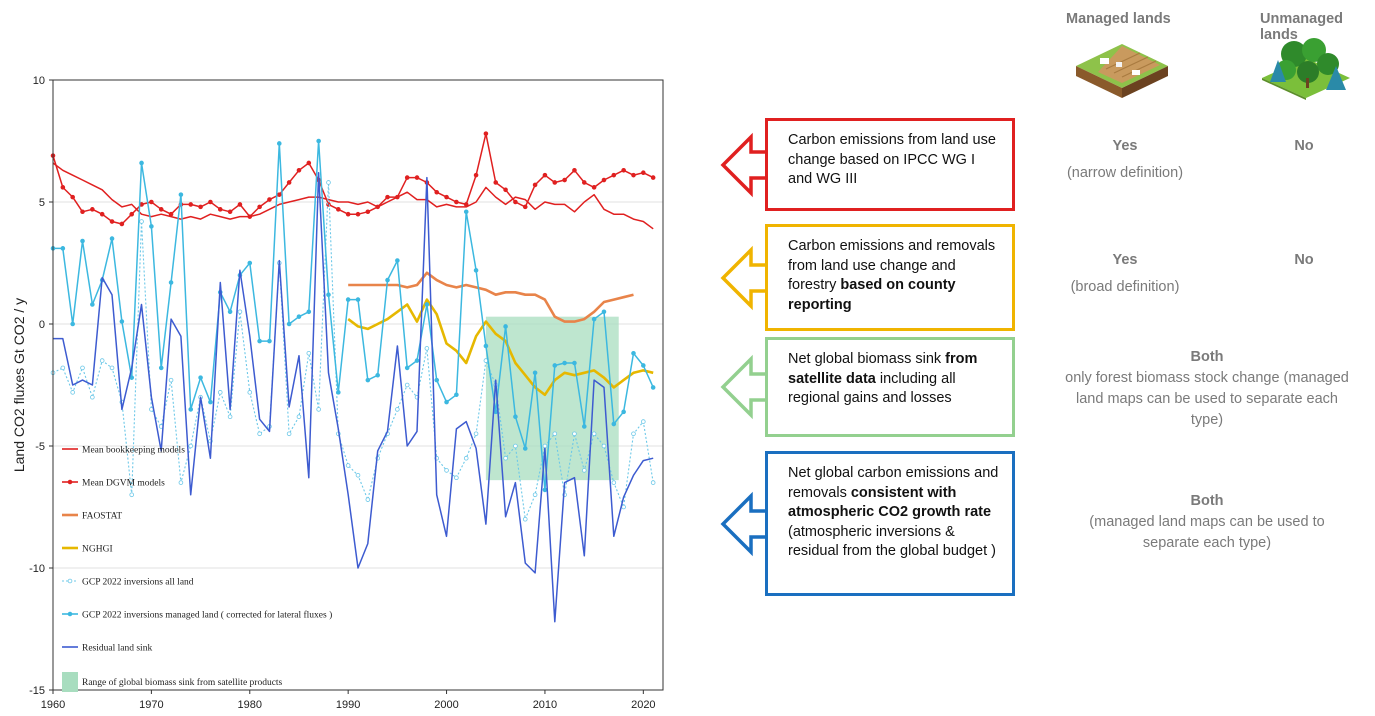  Describe the element at coordinates (102, 517) in the screenshot. I see `legend-label: FAOSTAT` at that location.